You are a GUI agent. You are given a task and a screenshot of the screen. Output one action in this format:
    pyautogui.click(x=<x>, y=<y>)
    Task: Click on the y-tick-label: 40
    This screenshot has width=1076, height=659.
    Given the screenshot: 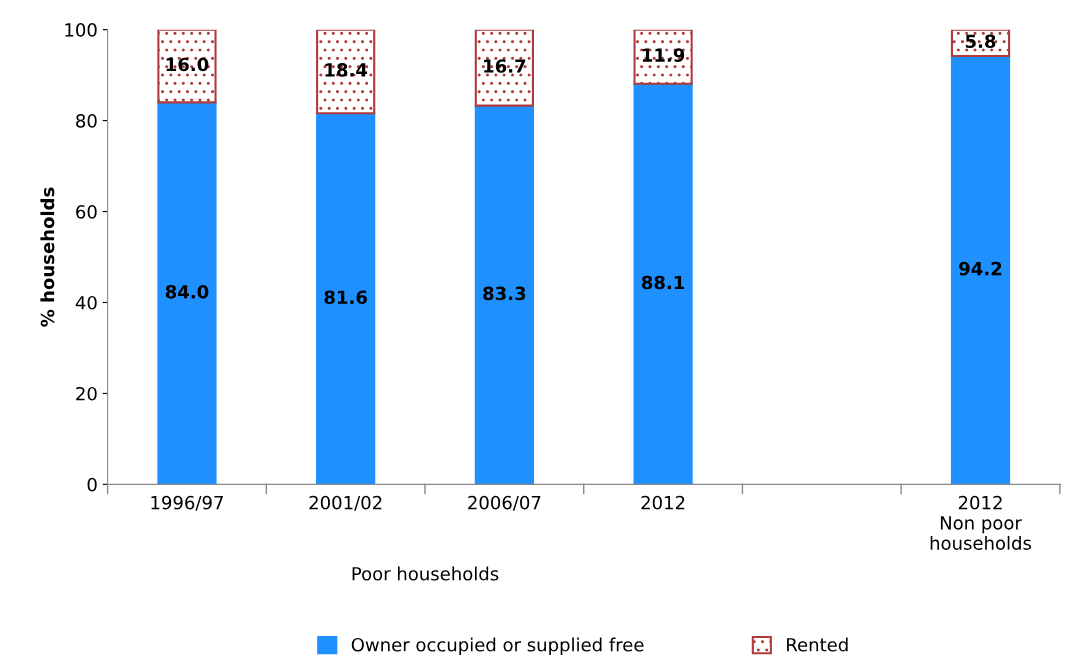 What is the action you would take?
    pyautogui.click(x=86, y=302)
    